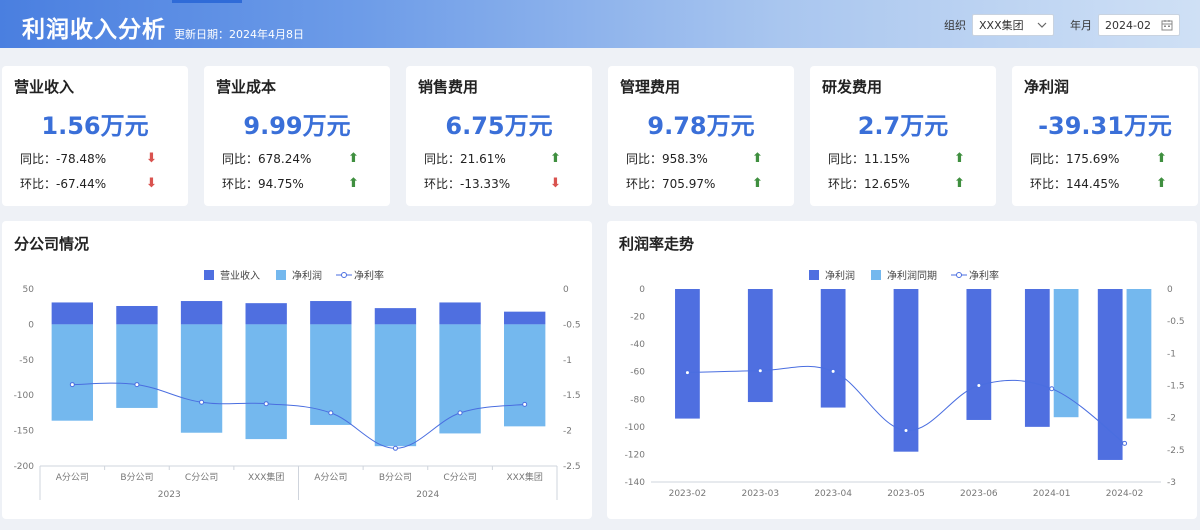 The image size is (1200, 530). Describe the element at coordinates (1062, 25) in the screenshot. I see `filter-bar: 组织 XXX集团 年月 2024-02` at that location.